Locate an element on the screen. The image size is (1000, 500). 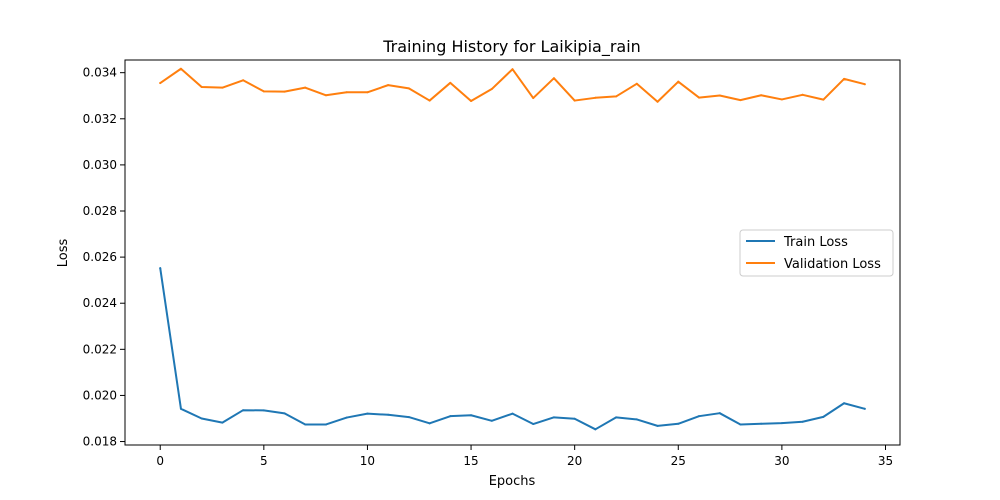
x-tick-label: 30 is located at coordinates (781, 461).